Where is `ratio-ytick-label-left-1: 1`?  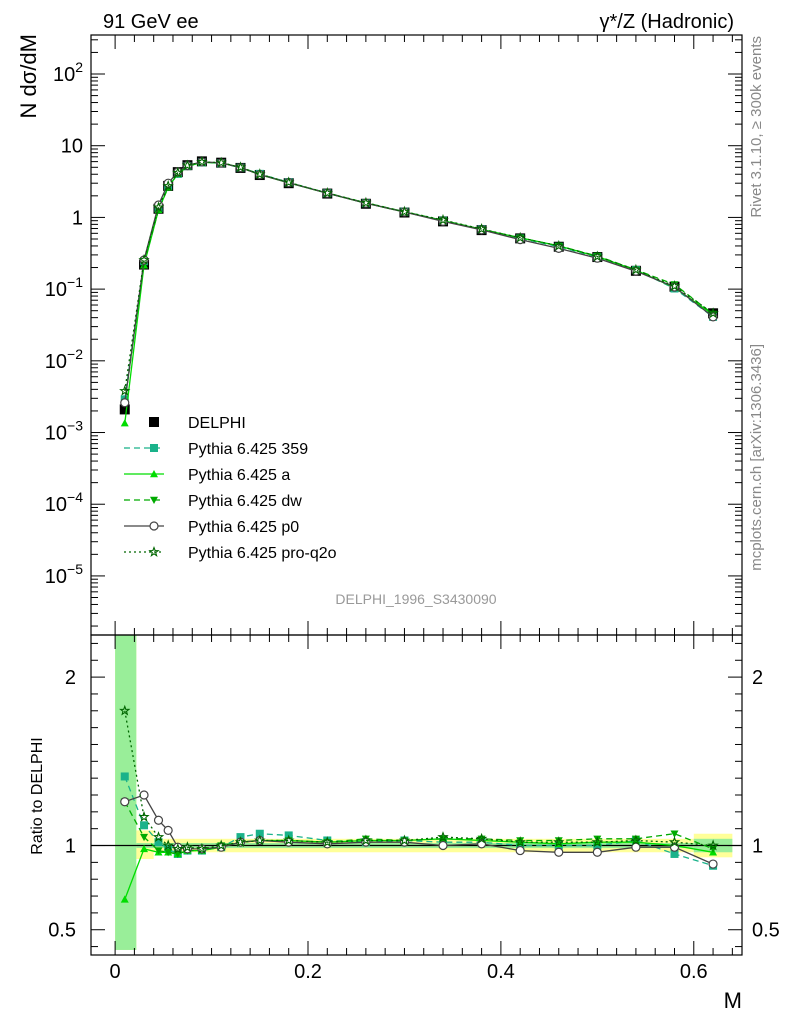
ratio-ytick-label-left-1: 1 is located at coordinates (70, 847).